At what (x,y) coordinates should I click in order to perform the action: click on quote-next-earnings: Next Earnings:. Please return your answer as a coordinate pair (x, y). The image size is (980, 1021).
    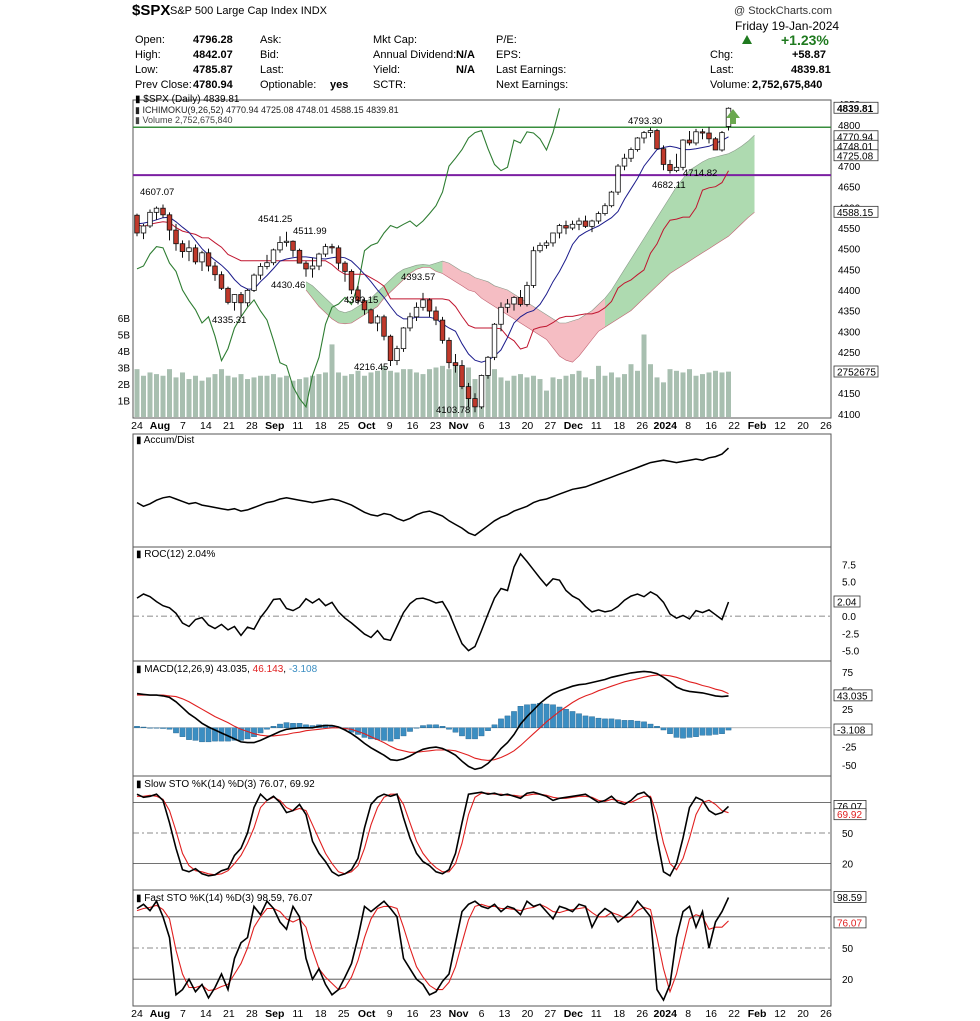
    Looking at the image, I should click on (532, 85).